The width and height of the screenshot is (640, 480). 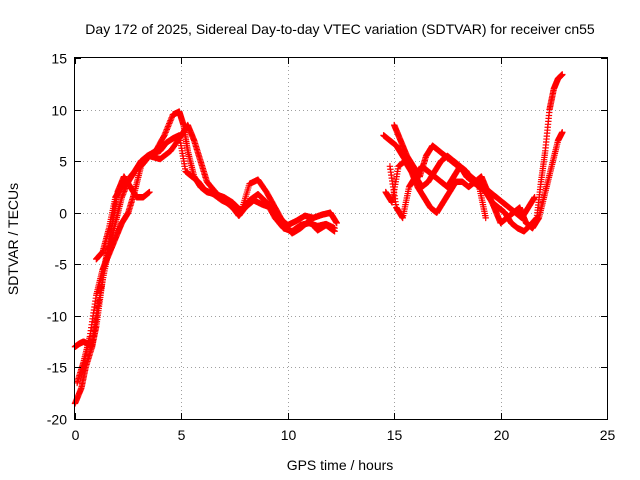 I want to click on y-tick-label: 0, so click(x=63, y=214).